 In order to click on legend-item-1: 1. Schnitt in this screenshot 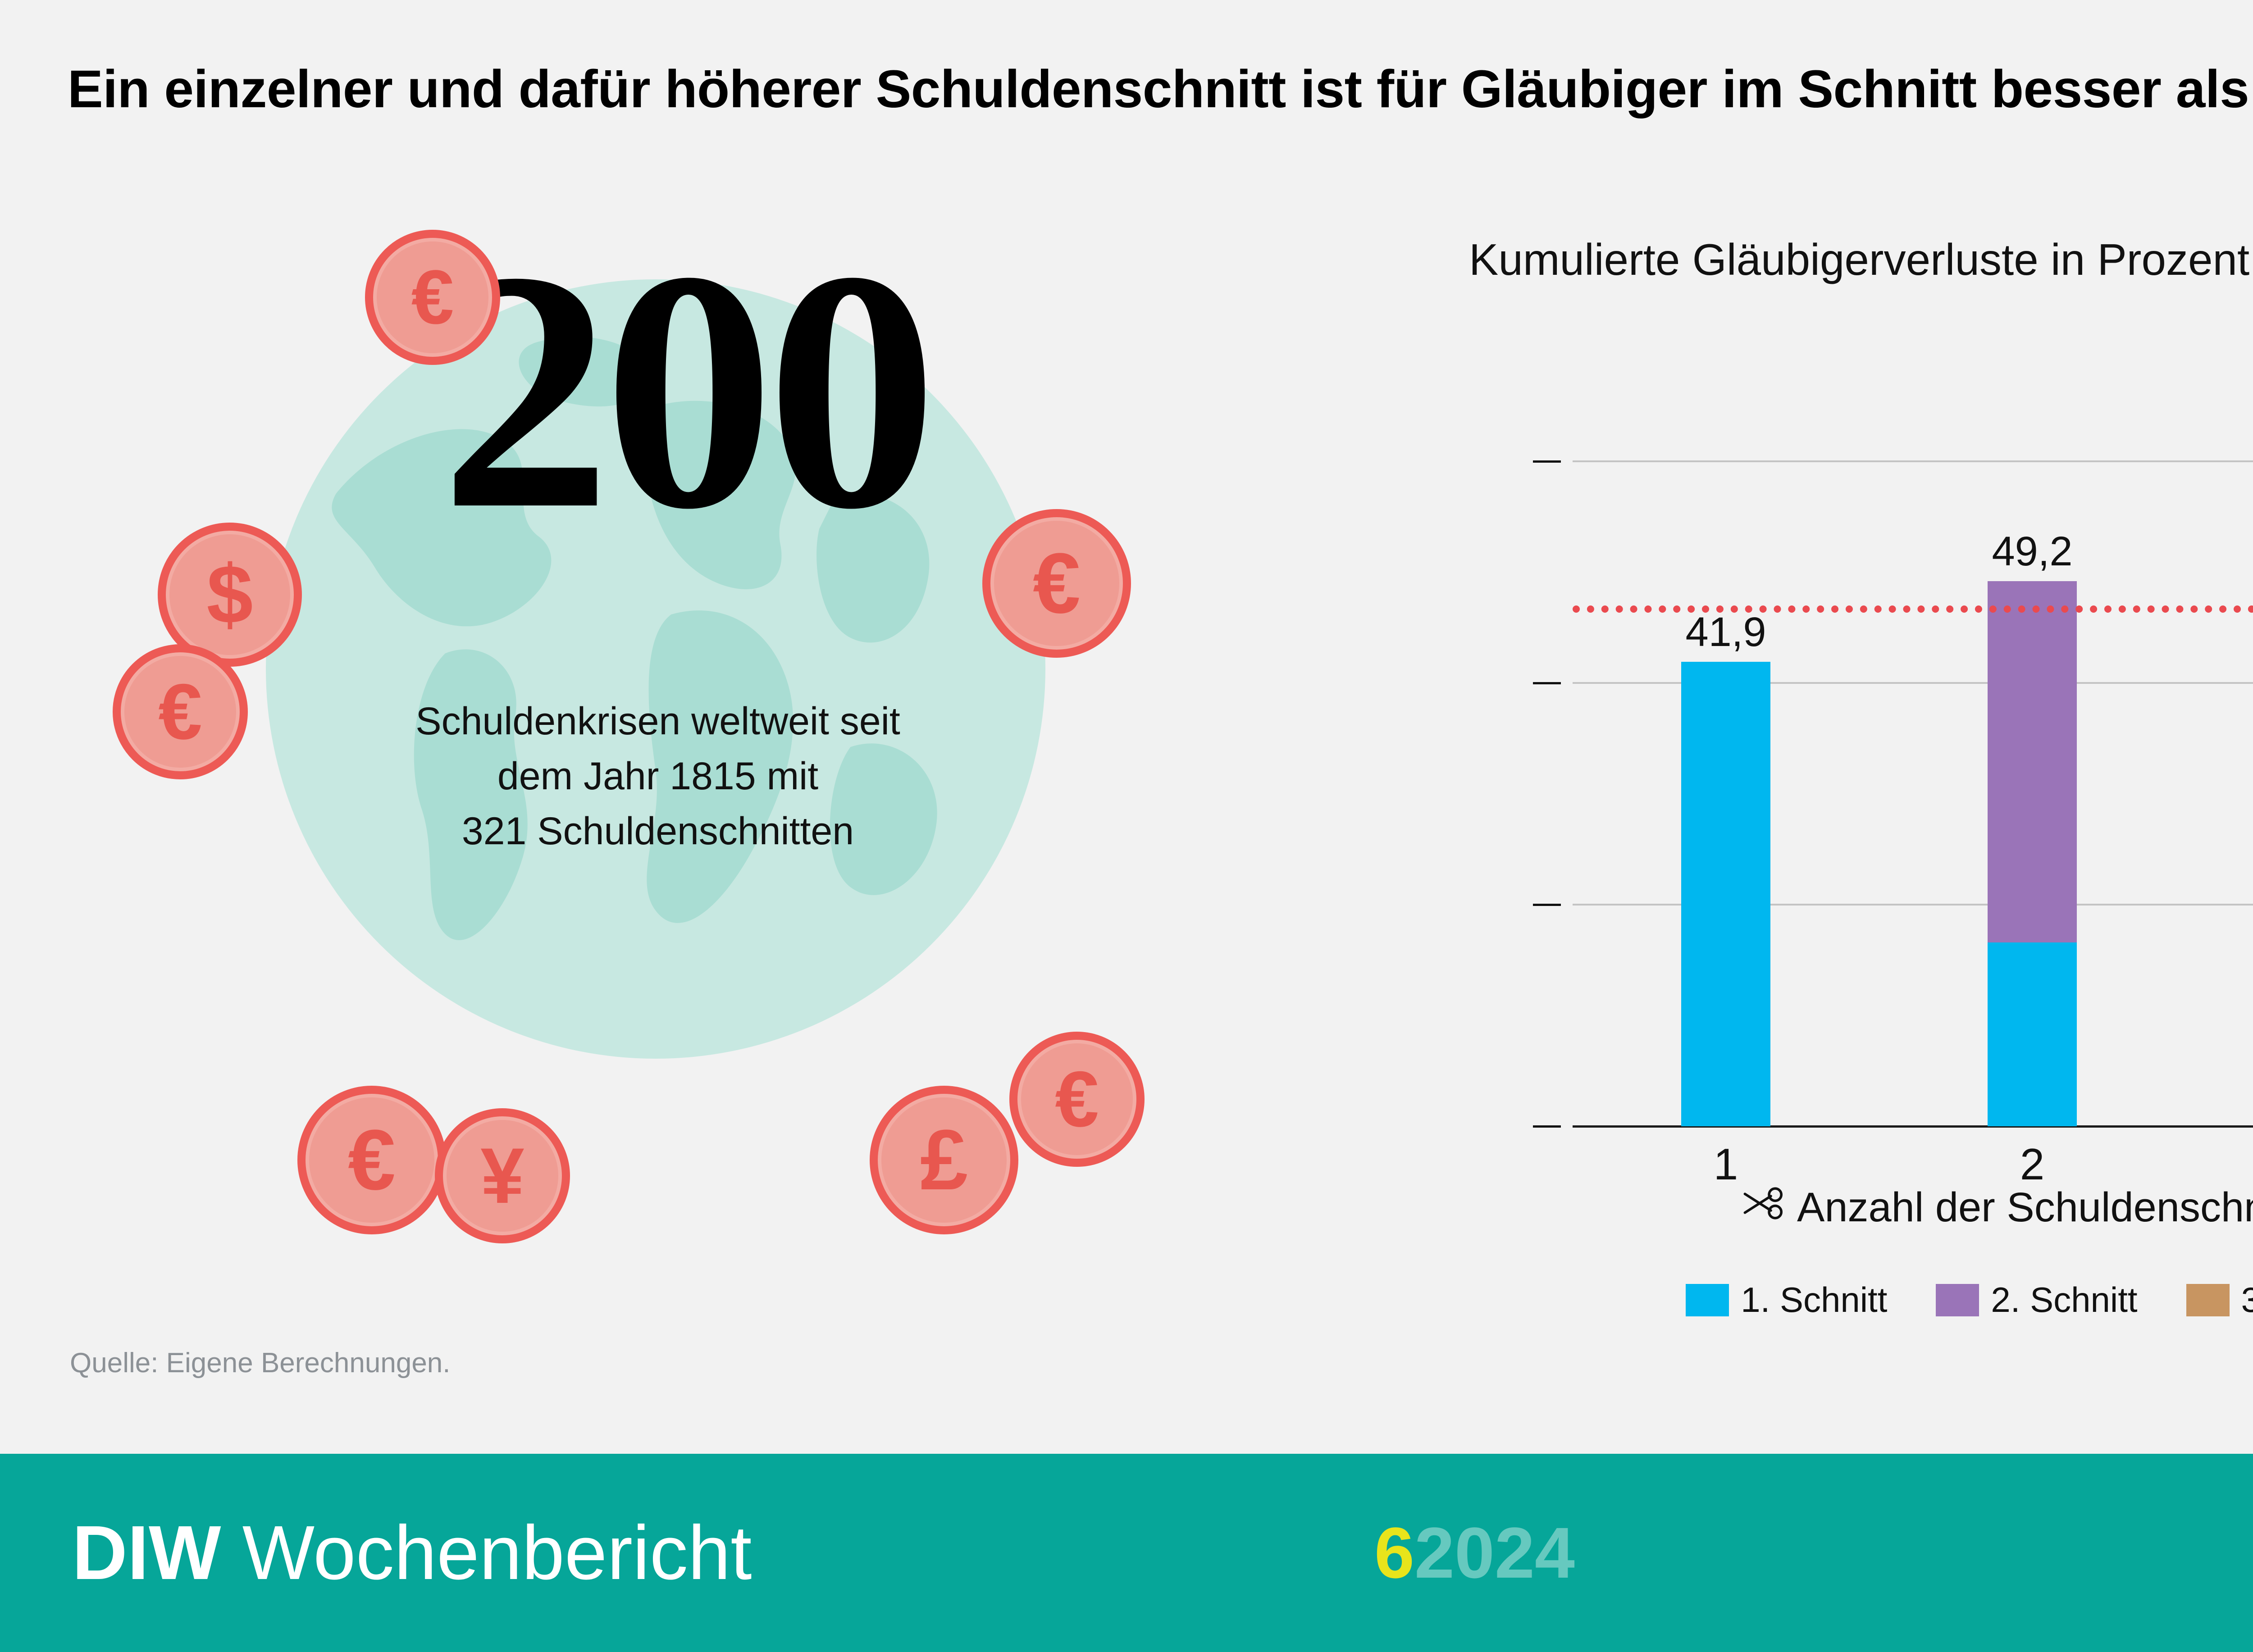, I will do `click(1786, 1299)`.